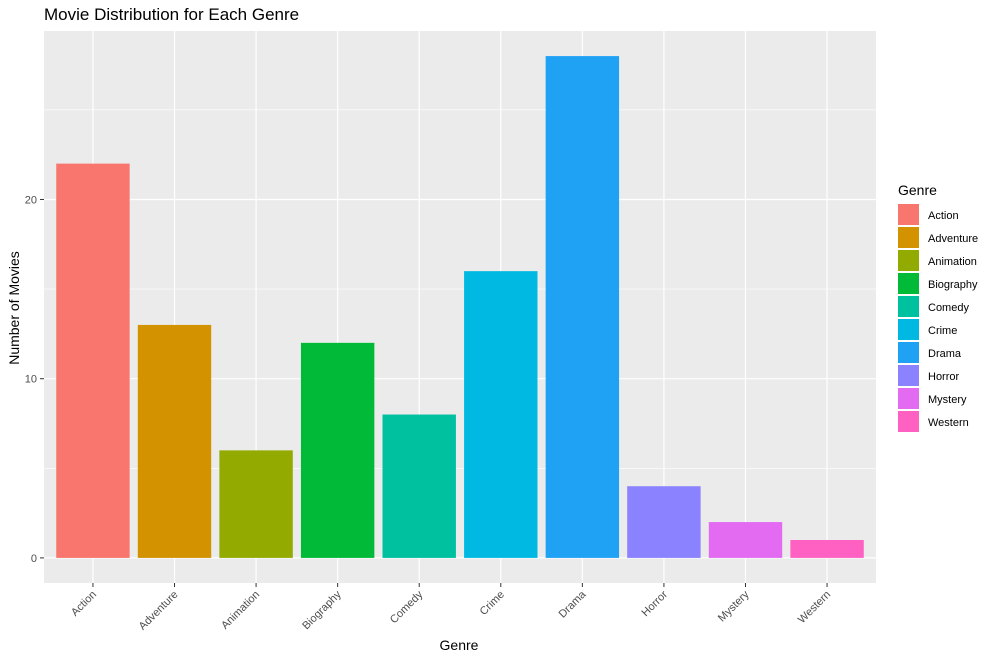  What do you see at coordinates (14, 308) in the screenshot?
I see `y-axis-title: Number of Movies` at bounding box center [14, 308].